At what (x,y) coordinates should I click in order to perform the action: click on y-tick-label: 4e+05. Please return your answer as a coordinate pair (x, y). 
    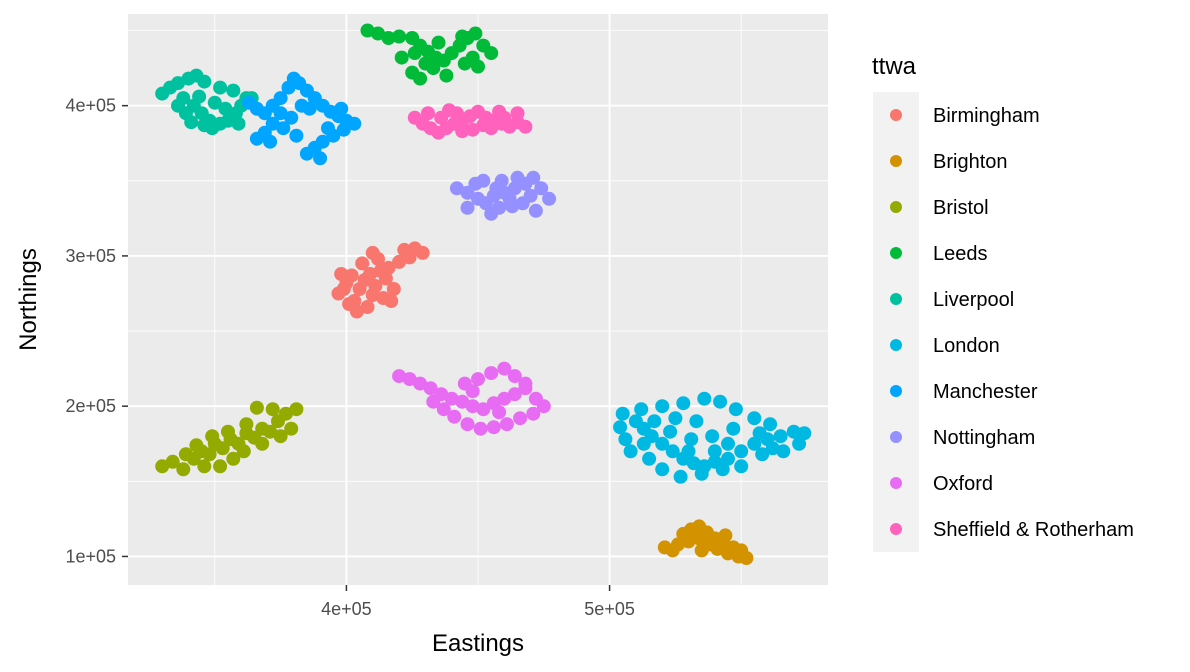
    Looking at the image, I should click on (90, 106).